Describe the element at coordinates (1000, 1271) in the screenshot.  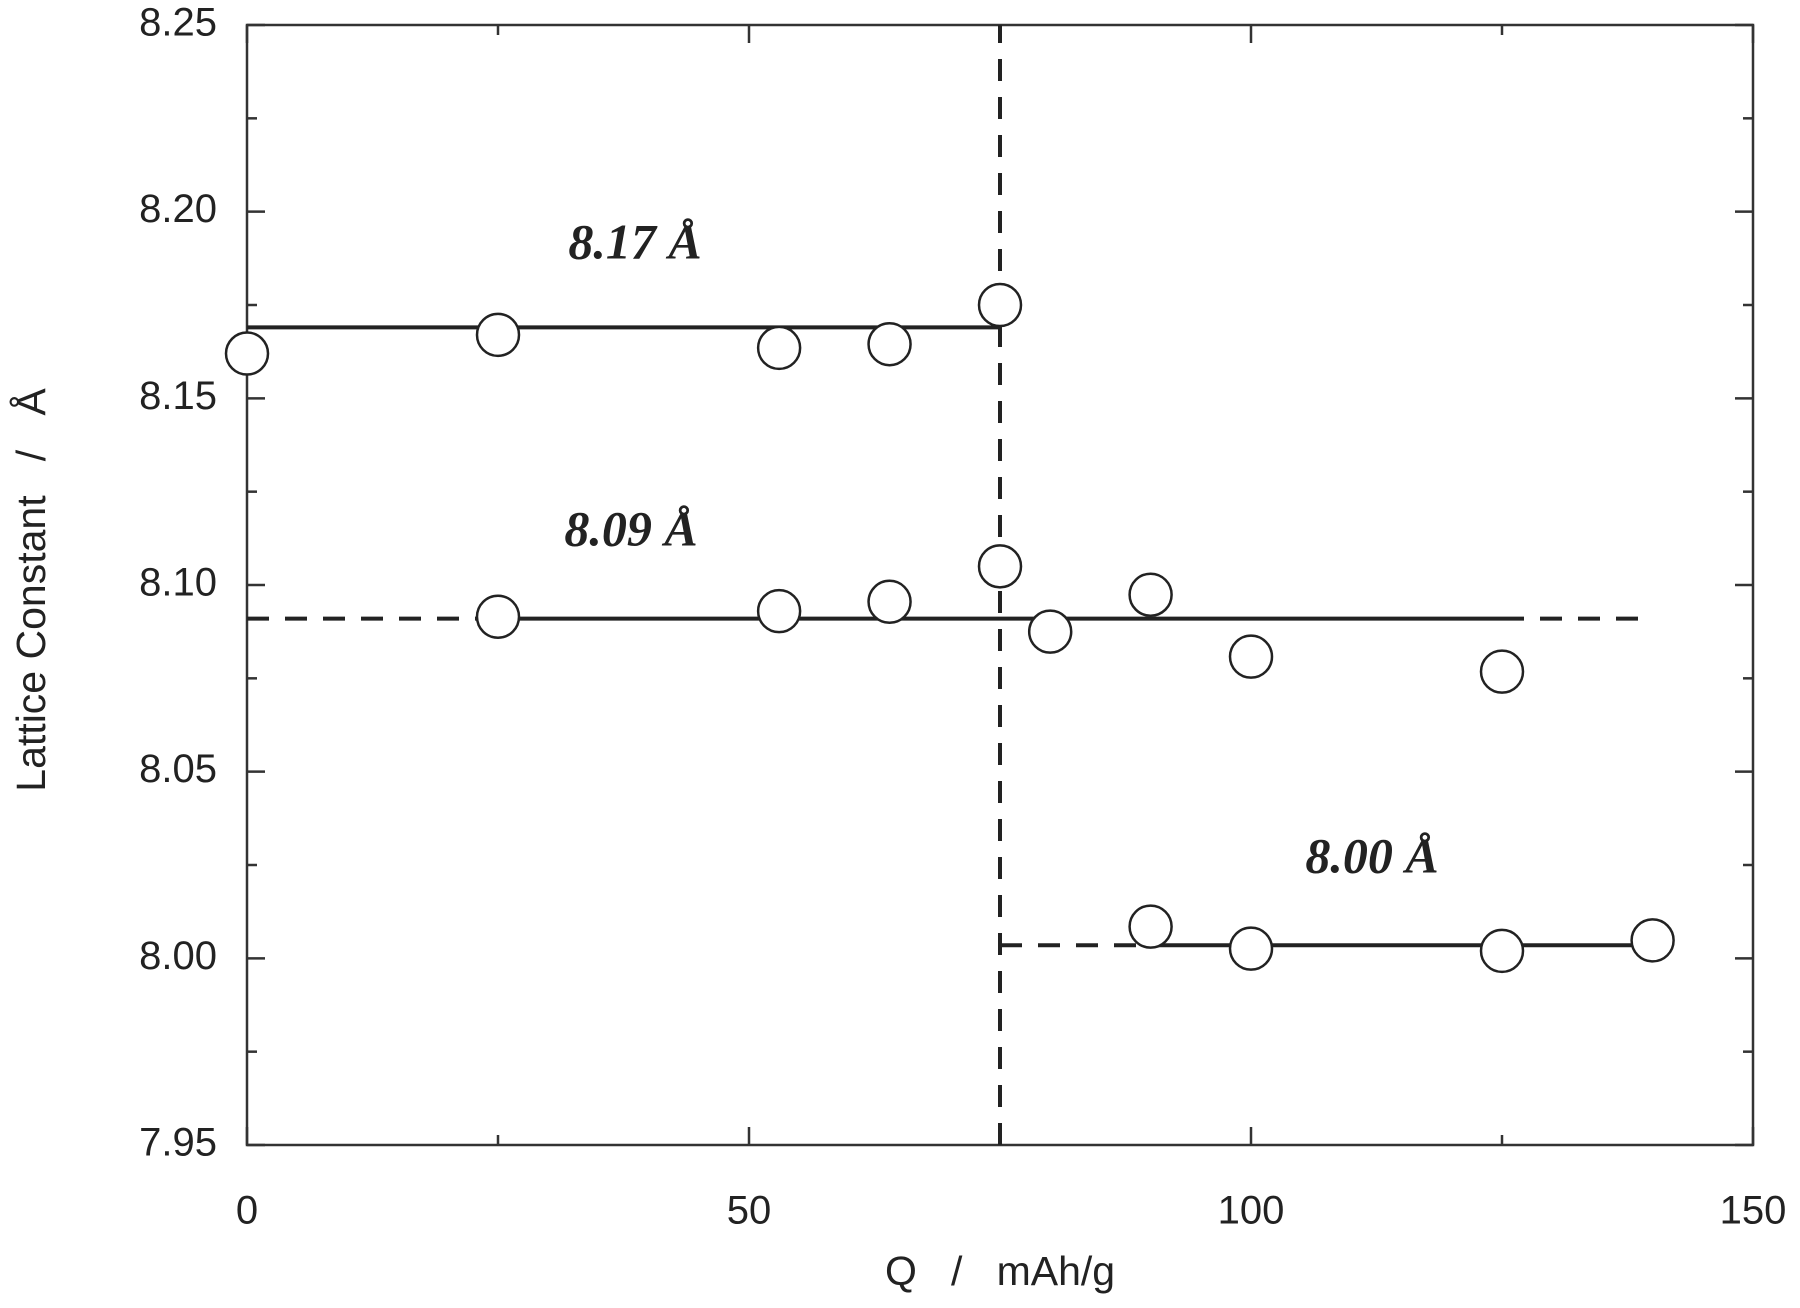
I see `x-axis-label: Q / mAh/g` at that location.